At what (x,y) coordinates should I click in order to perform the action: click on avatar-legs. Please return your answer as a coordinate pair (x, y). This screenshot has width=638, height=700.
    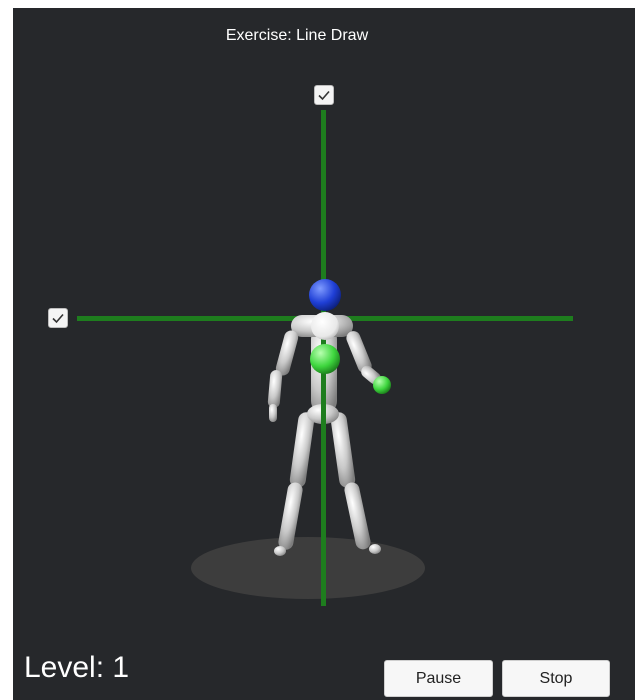
    Looking at the image, I should click on (327, 484).